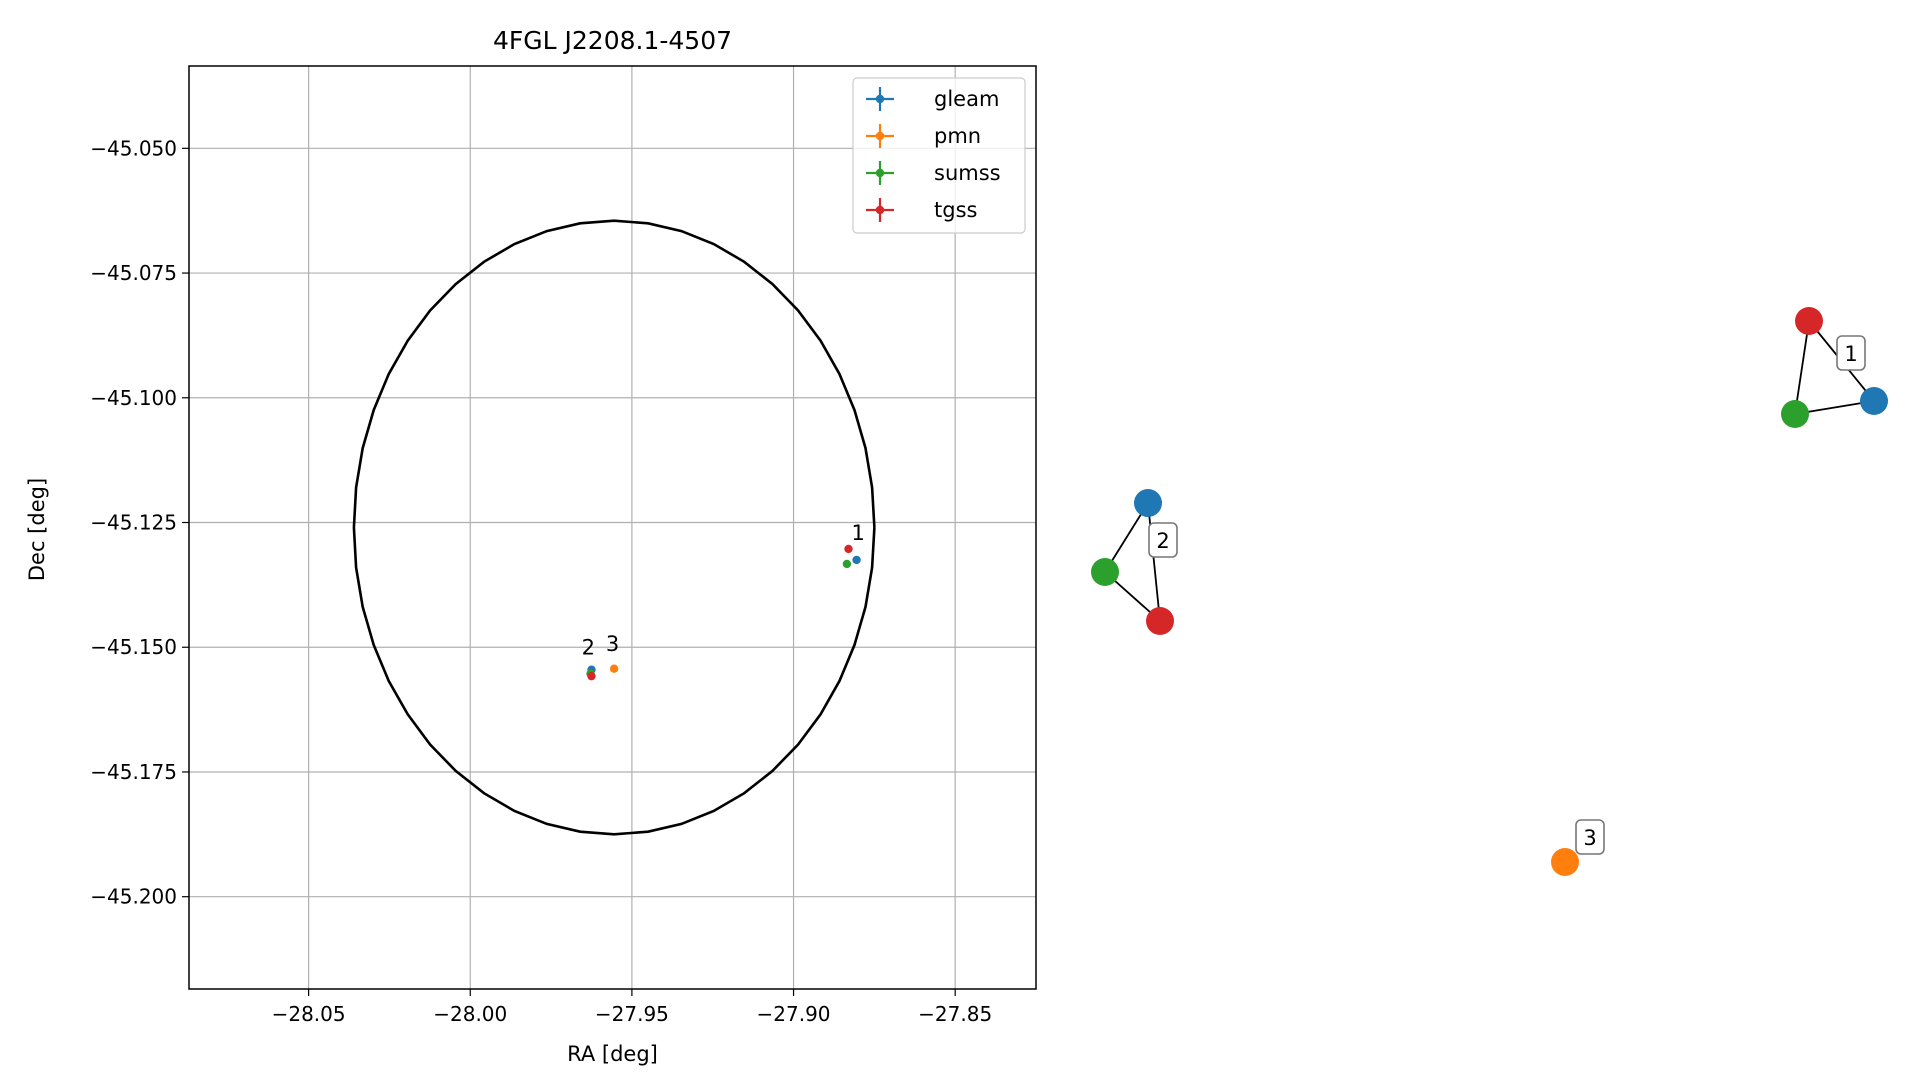 The height and width of the screenshot is (1080, 1919). What do you see at coordinates (1874, 401) in the screenshot?
I see `graph-node-1-gleam` at bounding box center [1874, 401].